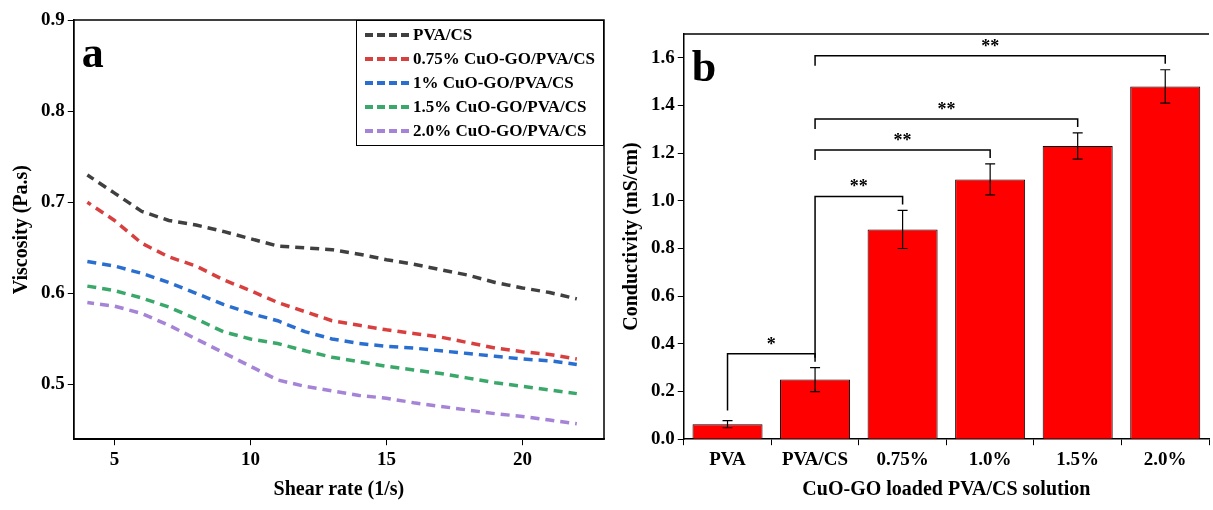 The height and width of the screenshot is (510, 1213). I want to click on legend-label: PVA/CS, so click(443, 35).